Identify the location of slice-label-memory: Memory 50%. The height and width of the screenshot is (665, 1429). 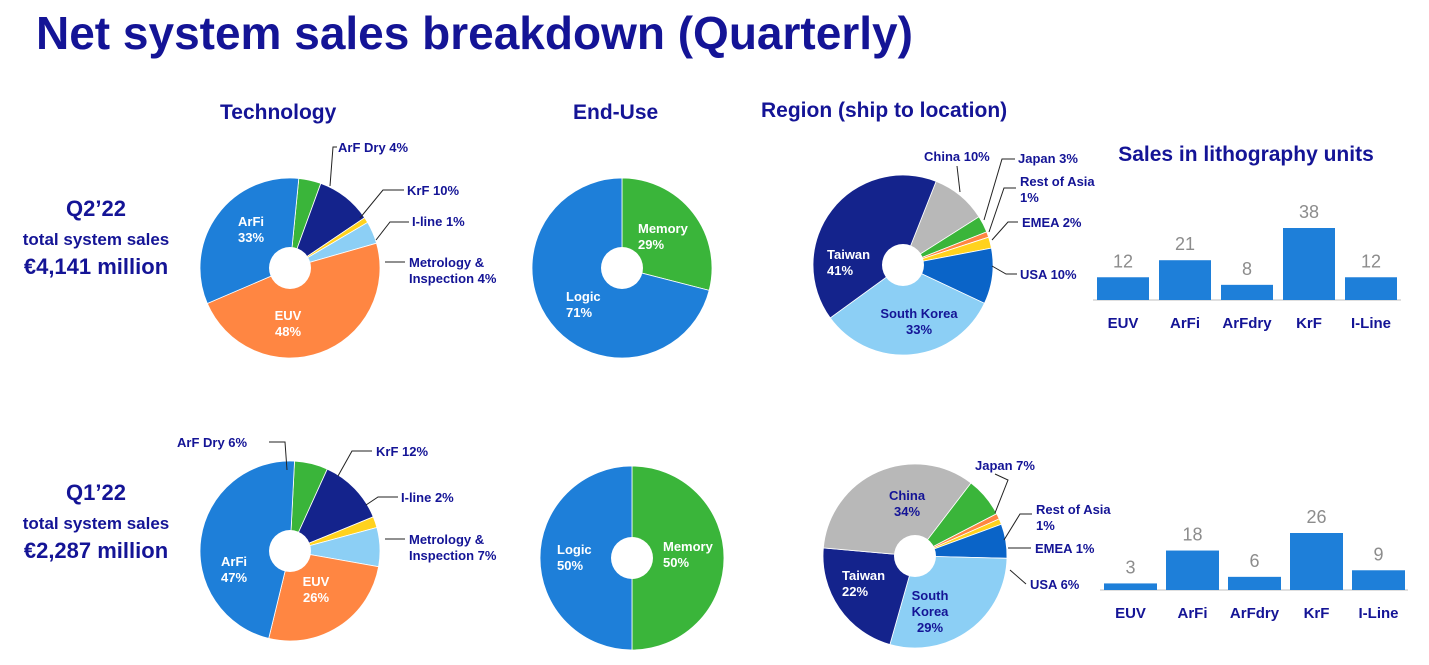
(688, 554).